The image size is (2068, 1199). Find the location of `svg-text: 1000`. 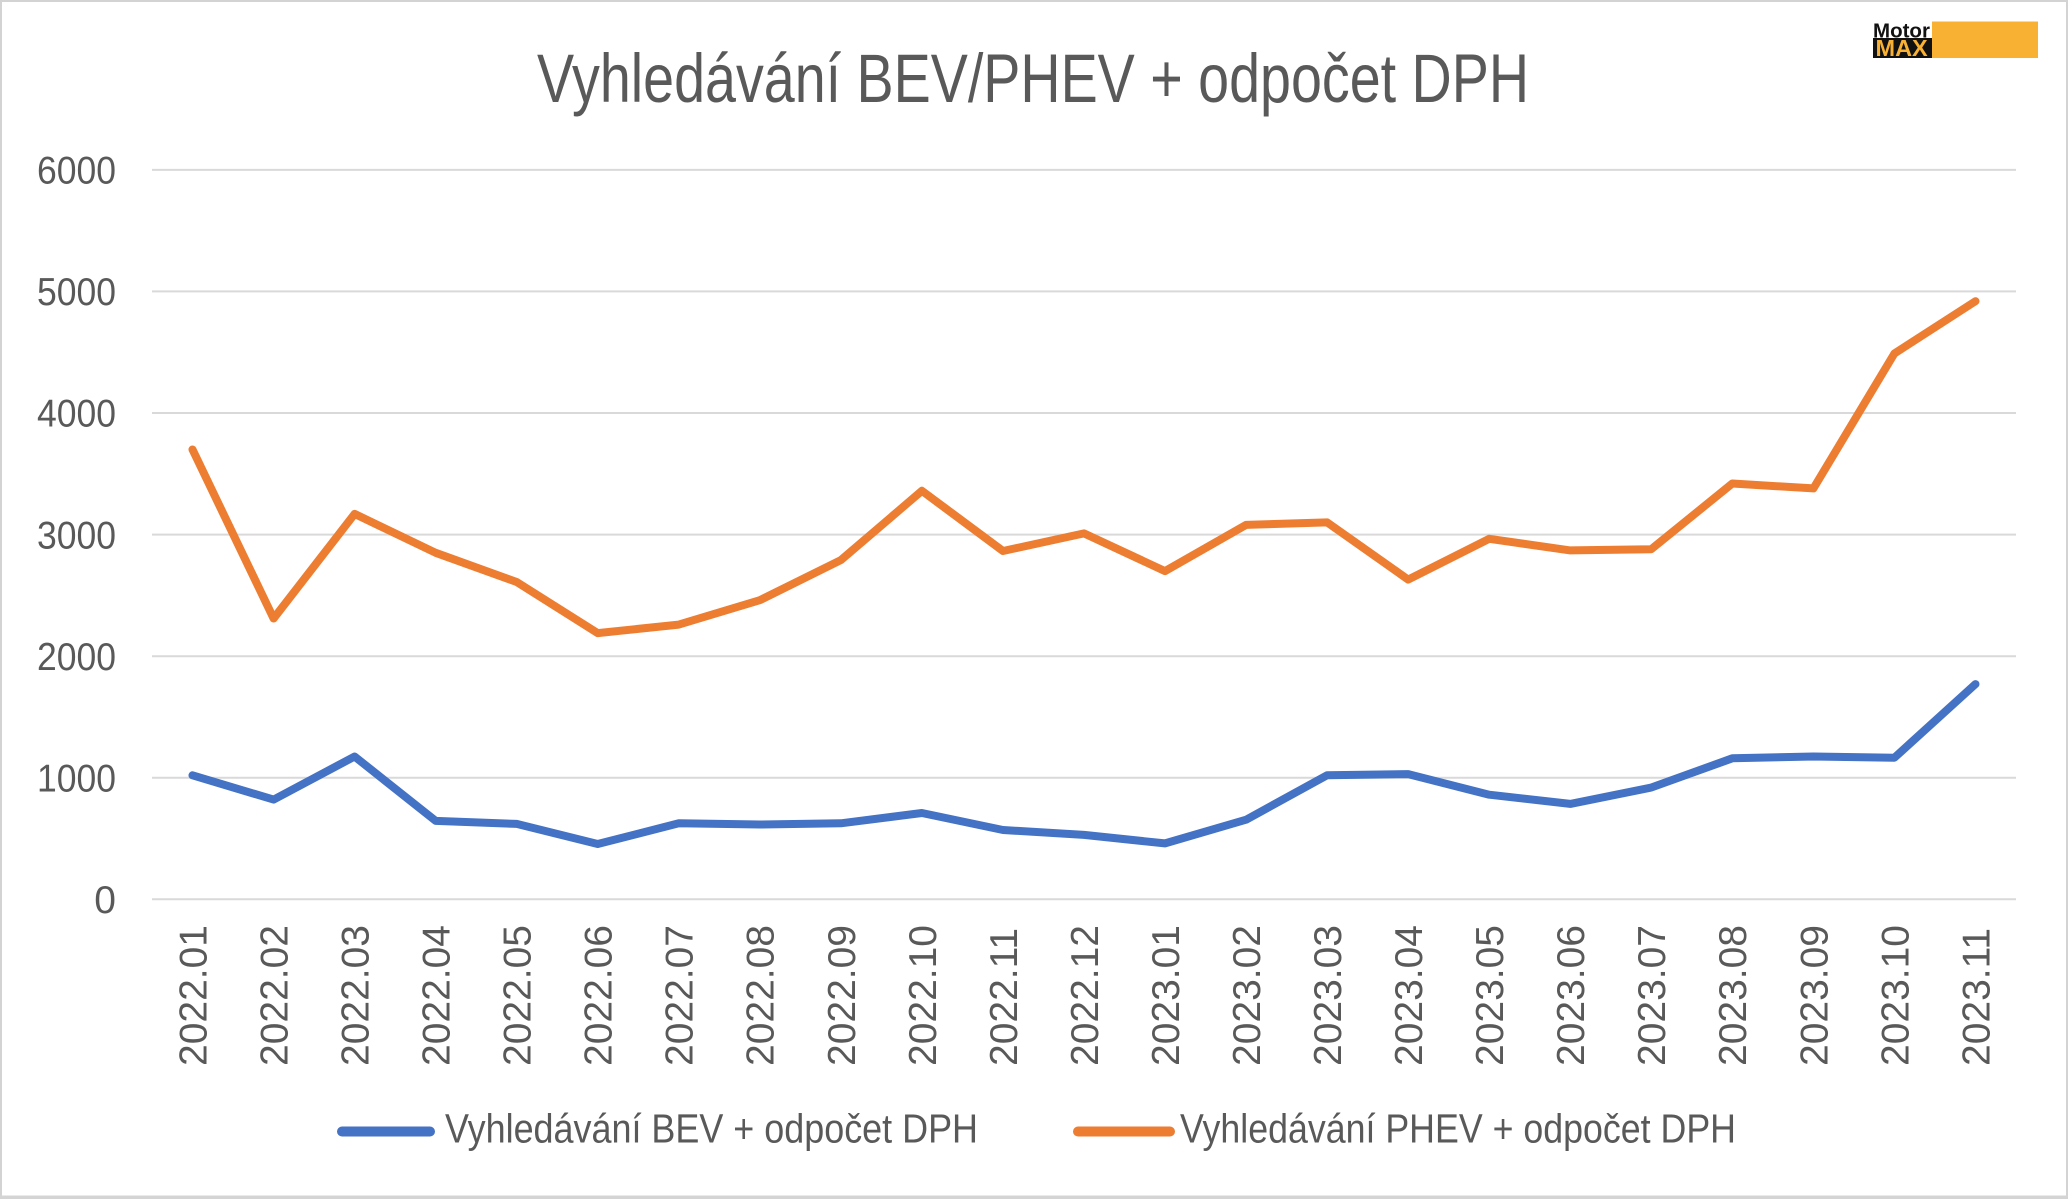

svg-text: 1000 is located at coordinates (76, 778).